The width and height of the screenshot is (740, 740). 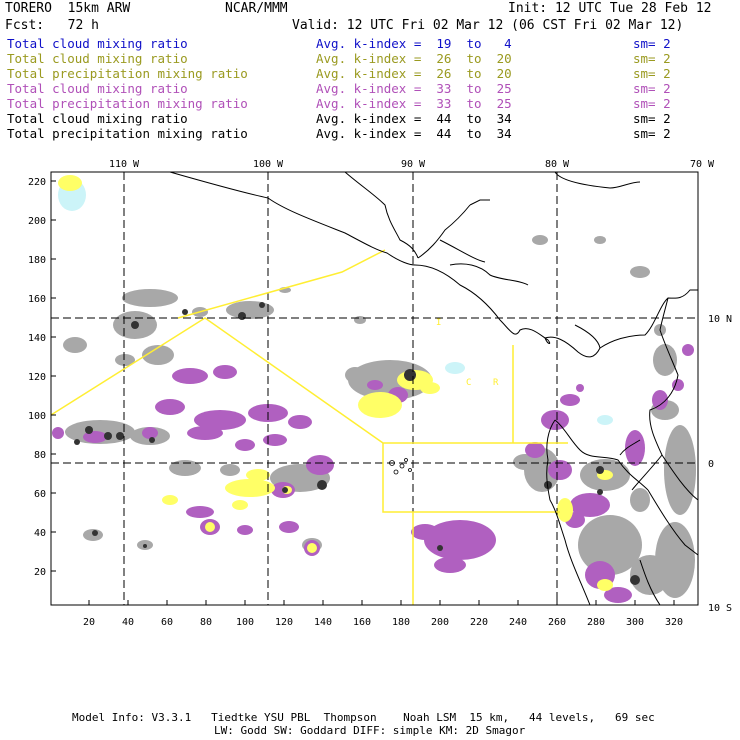 I want to click on lon-label: 90 W, so click(x=413, y=164).